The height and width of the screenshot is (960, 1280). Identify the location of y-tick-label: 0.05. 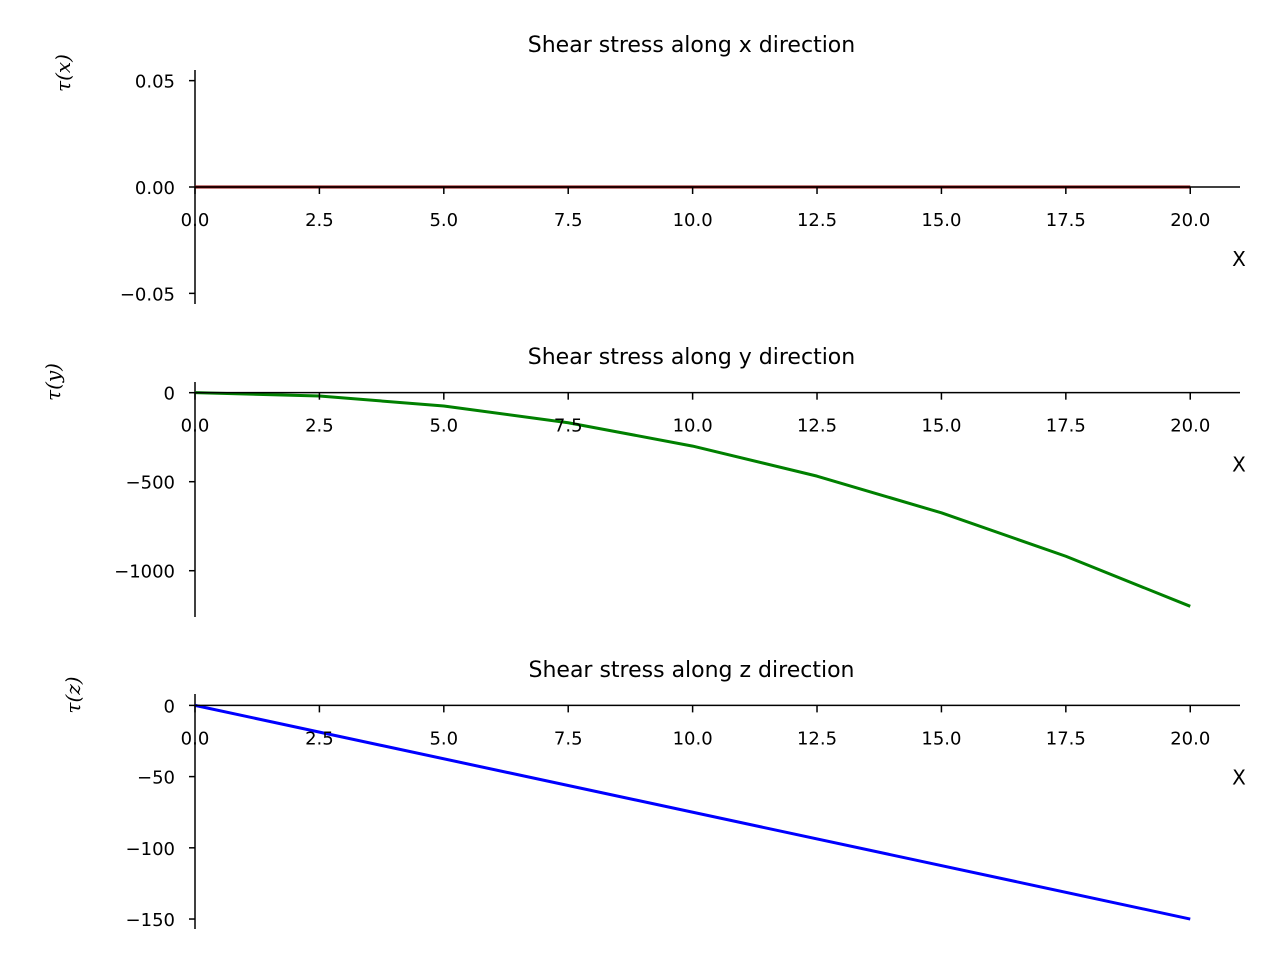
(155, 82).